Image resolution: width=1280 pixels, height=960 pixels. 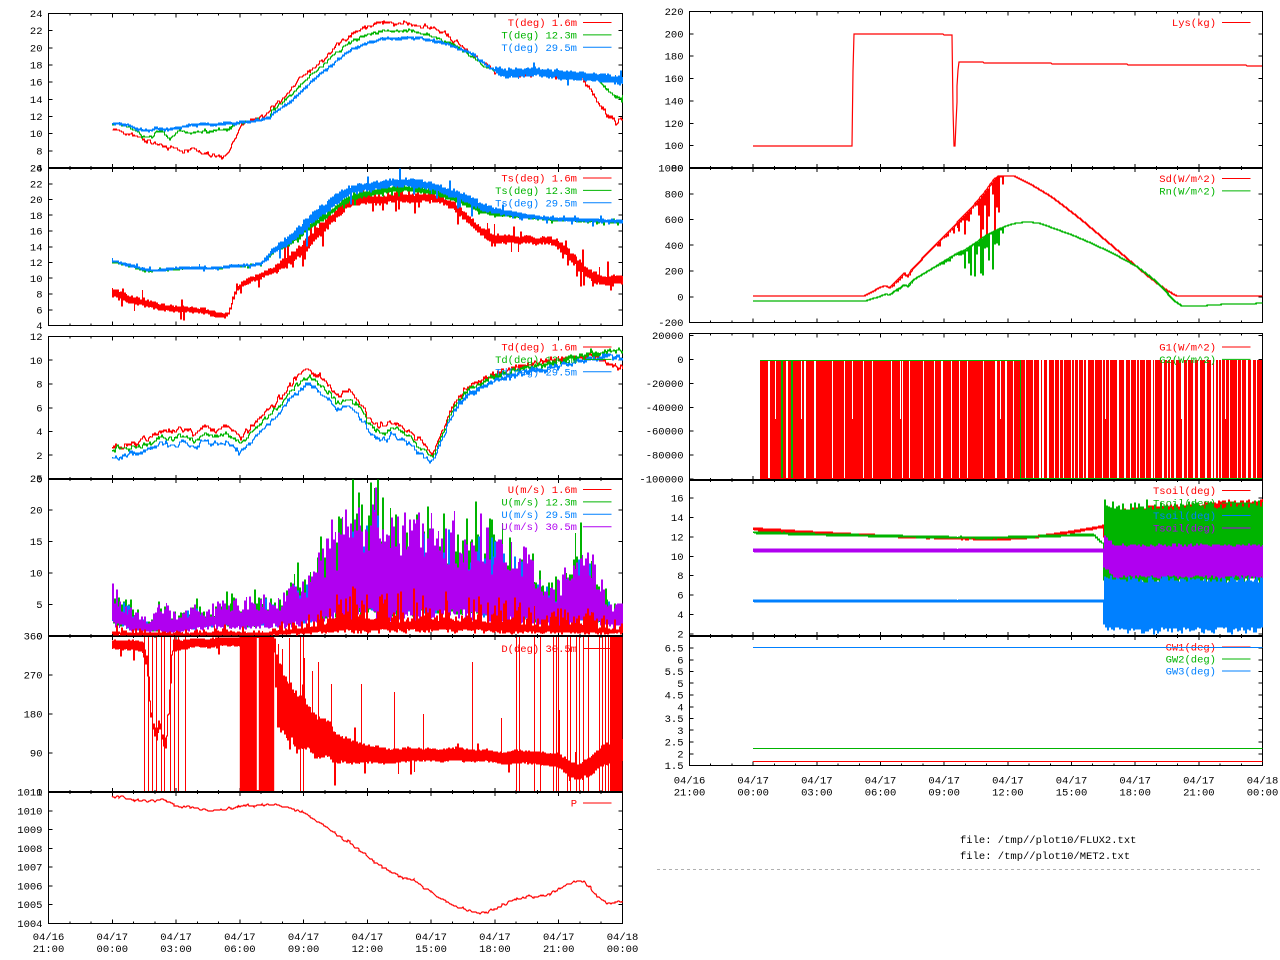 I want to click on svg-text: 12:00, so click(x=368, y=950).